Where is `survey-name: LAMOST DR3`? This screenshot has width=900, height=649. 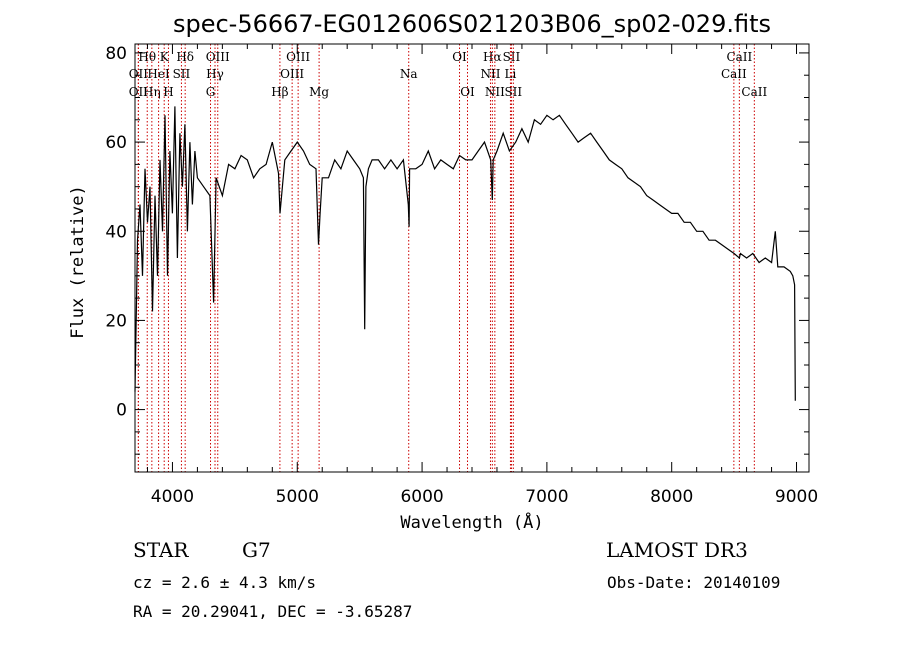
survey-name: LAMOST DR3 is located at coordinates (677, 550).